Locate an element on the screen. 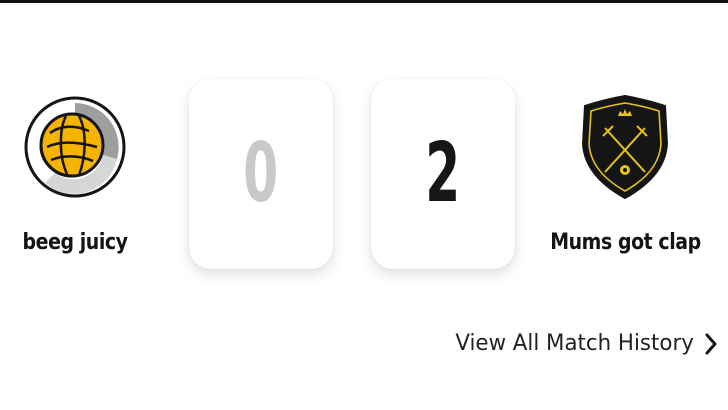 Image resolution: width=728 pixels, height=410 pixels. home-crest-graphic is located at coordinates (75, 147).